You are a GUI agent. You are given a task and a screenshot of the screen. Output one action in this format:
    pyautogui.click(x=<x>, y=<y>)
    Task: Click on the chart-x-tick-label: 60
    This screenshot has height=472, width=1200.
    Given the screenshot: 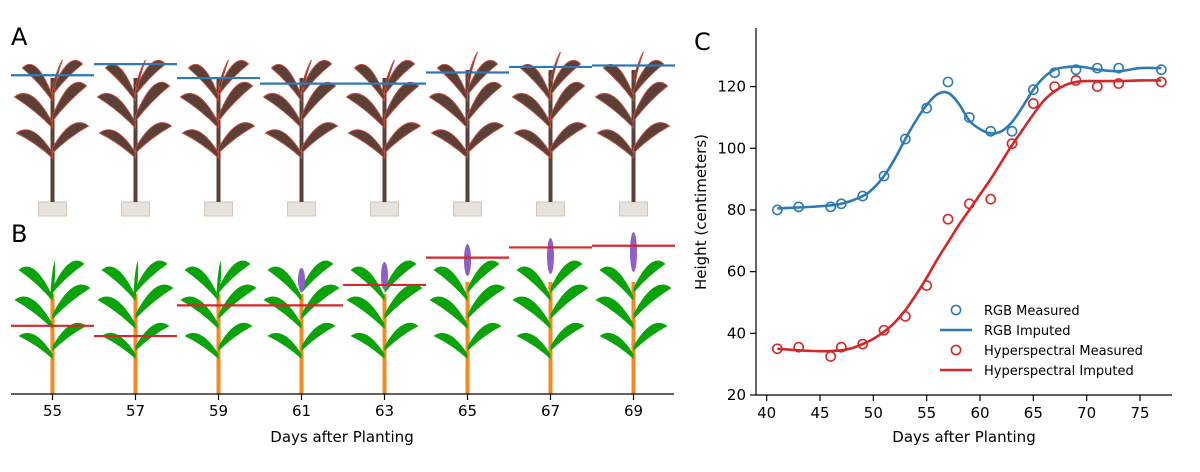 What is the action you would take?
    pyautogui.click(x=979, y=413)
    